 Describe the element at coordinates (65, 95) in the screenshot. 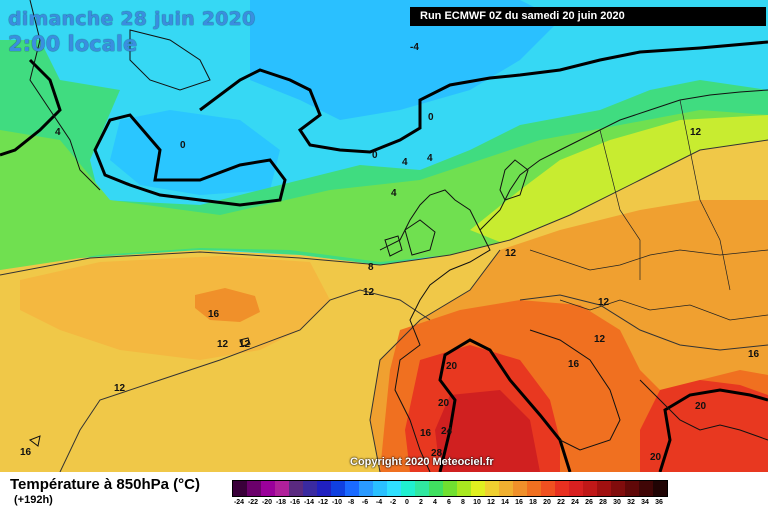

I see `coastline-greenland` at that location.